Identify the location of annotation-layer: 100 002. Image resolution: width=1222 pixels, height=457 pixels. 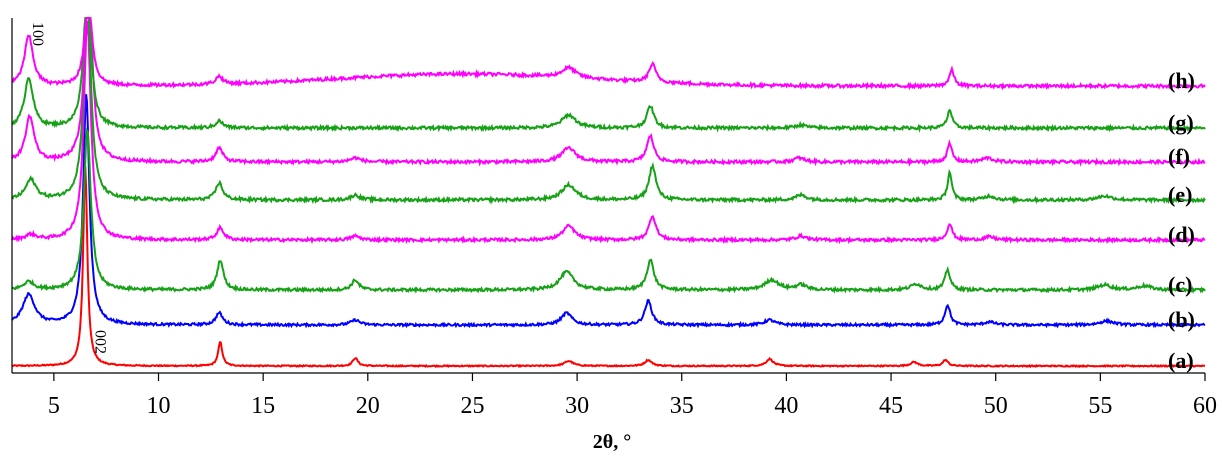
(69, 188).